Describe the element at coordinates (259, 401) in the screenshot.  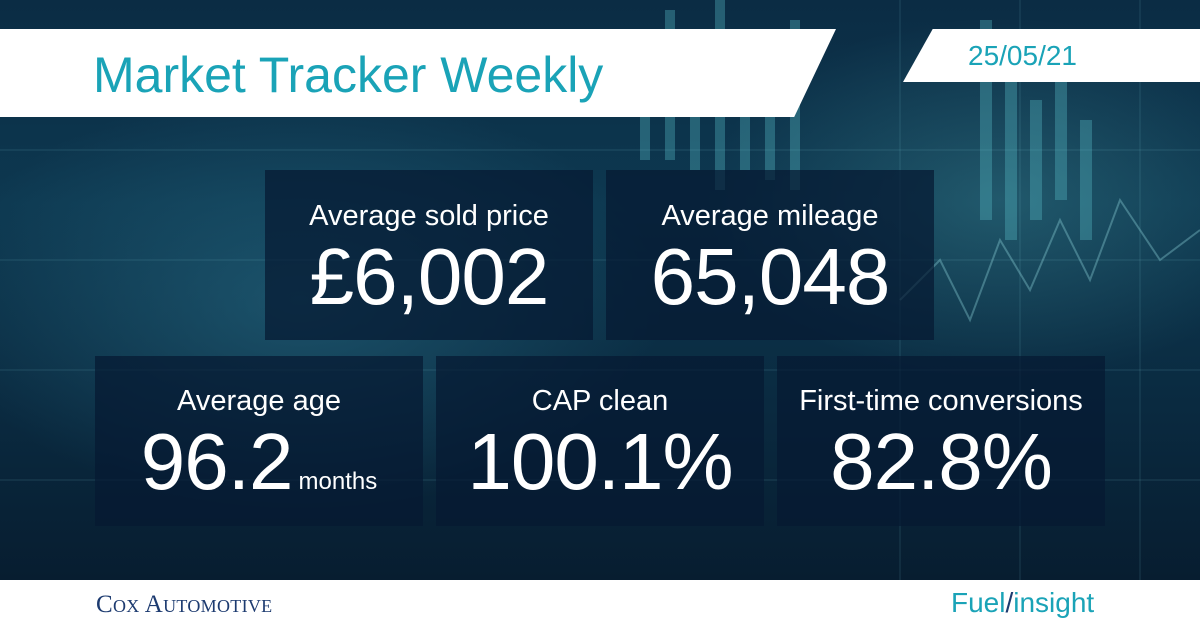
I see `stat-label: Average age` at that location.